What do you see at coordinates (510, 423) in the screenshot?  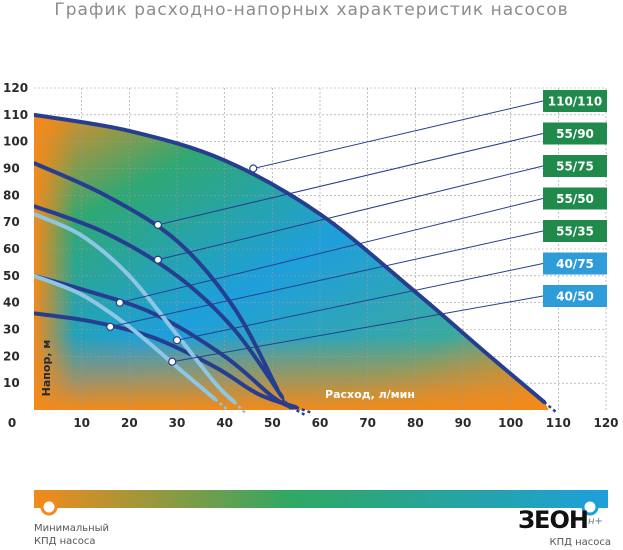 I see `x-tick-label: 100` at bounding box center [510, 423].